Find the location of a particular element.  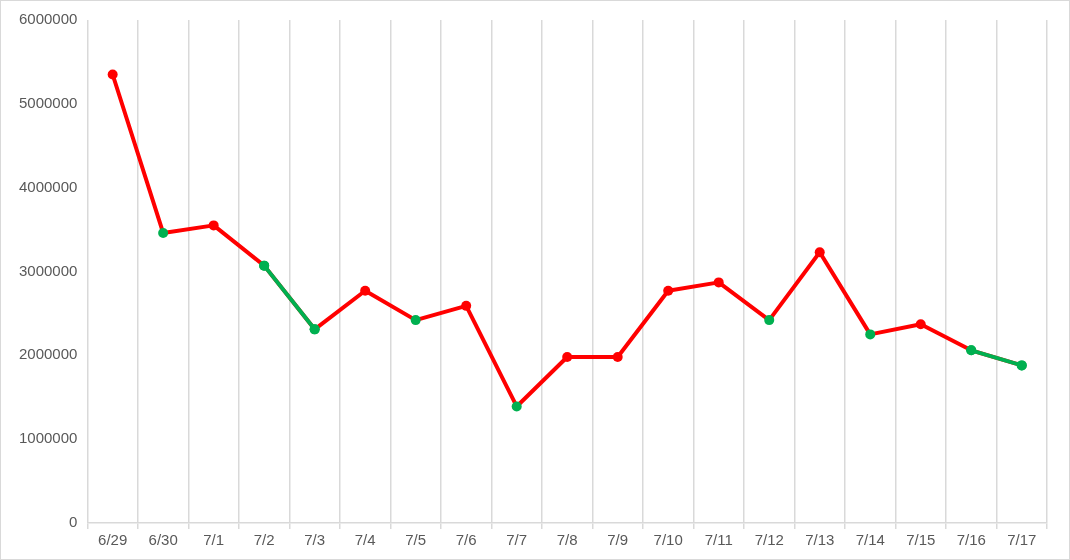

x-tick-label: 7/17 is located at coordinates (1022, 540).